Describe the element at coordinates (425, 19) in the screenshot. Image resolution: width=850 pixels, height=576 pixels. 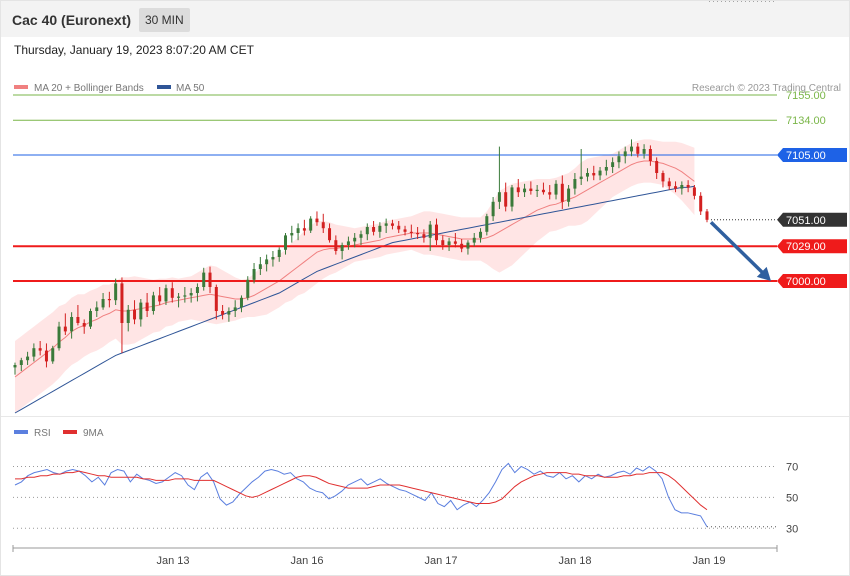
I see `header-bar: Cac 40 (Euronext) 30 MIN` at that location.